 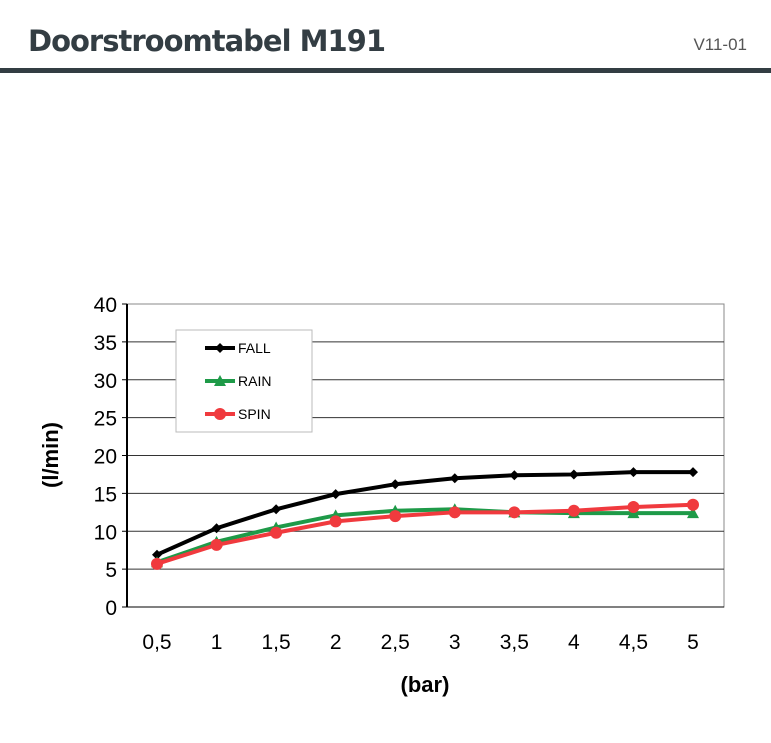 I want to click on x-tick-label: 3,5, so click(x=514, y=642).